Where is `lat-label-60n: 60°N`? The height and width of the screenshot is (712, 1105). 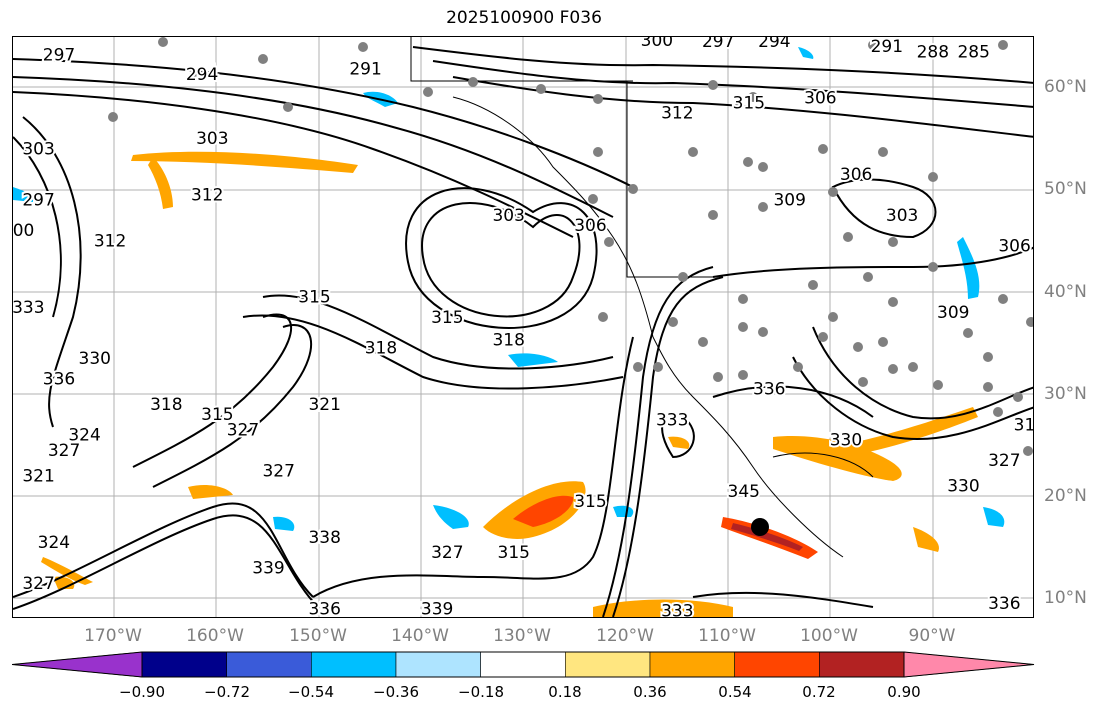 lat-label-60n: 60°N is located at coordinates (1065, 87).